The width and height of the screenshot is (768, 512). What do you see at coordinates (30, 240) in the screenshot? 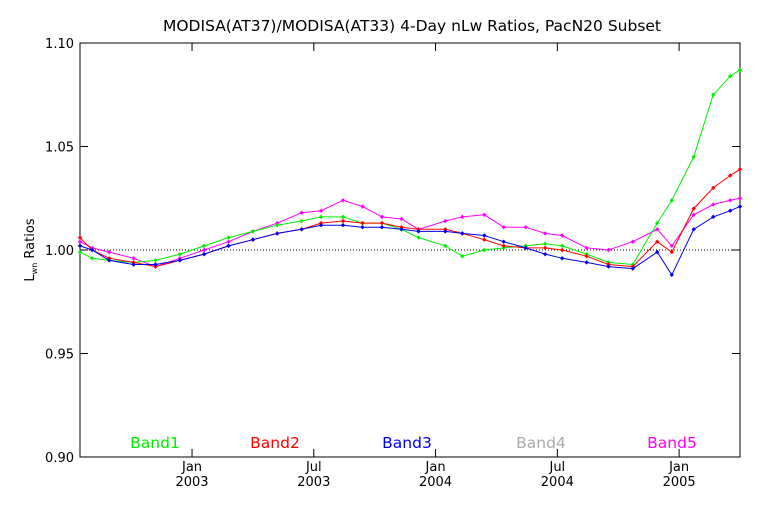
I see `y-axis-label-rest: Ratios` at bounding box center [30, 240].